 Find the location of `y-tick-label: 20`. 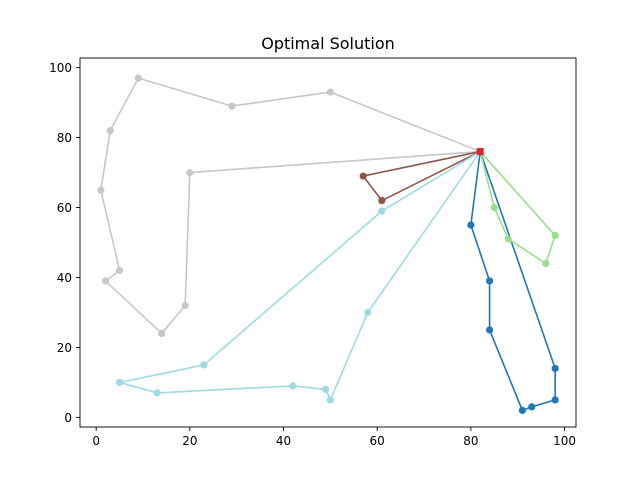

y-tick-label: 20 is located at coordinates (64, 348).